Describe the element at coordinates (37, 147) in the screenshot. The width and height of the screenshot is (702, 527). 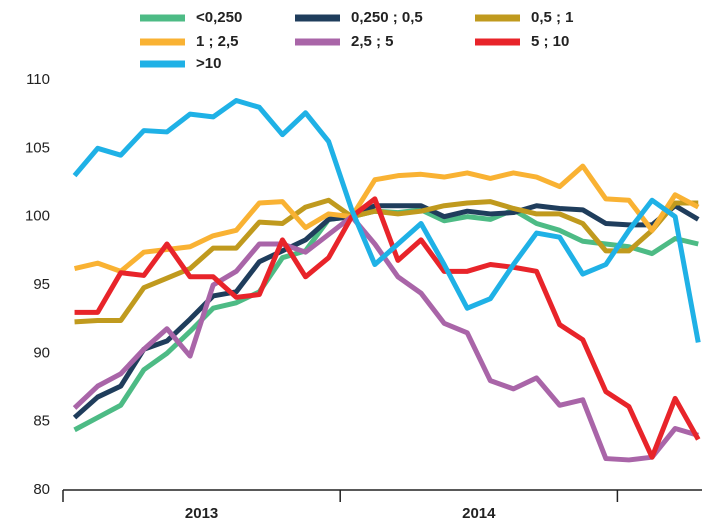
I see `y-tick-label: 105` at that location.